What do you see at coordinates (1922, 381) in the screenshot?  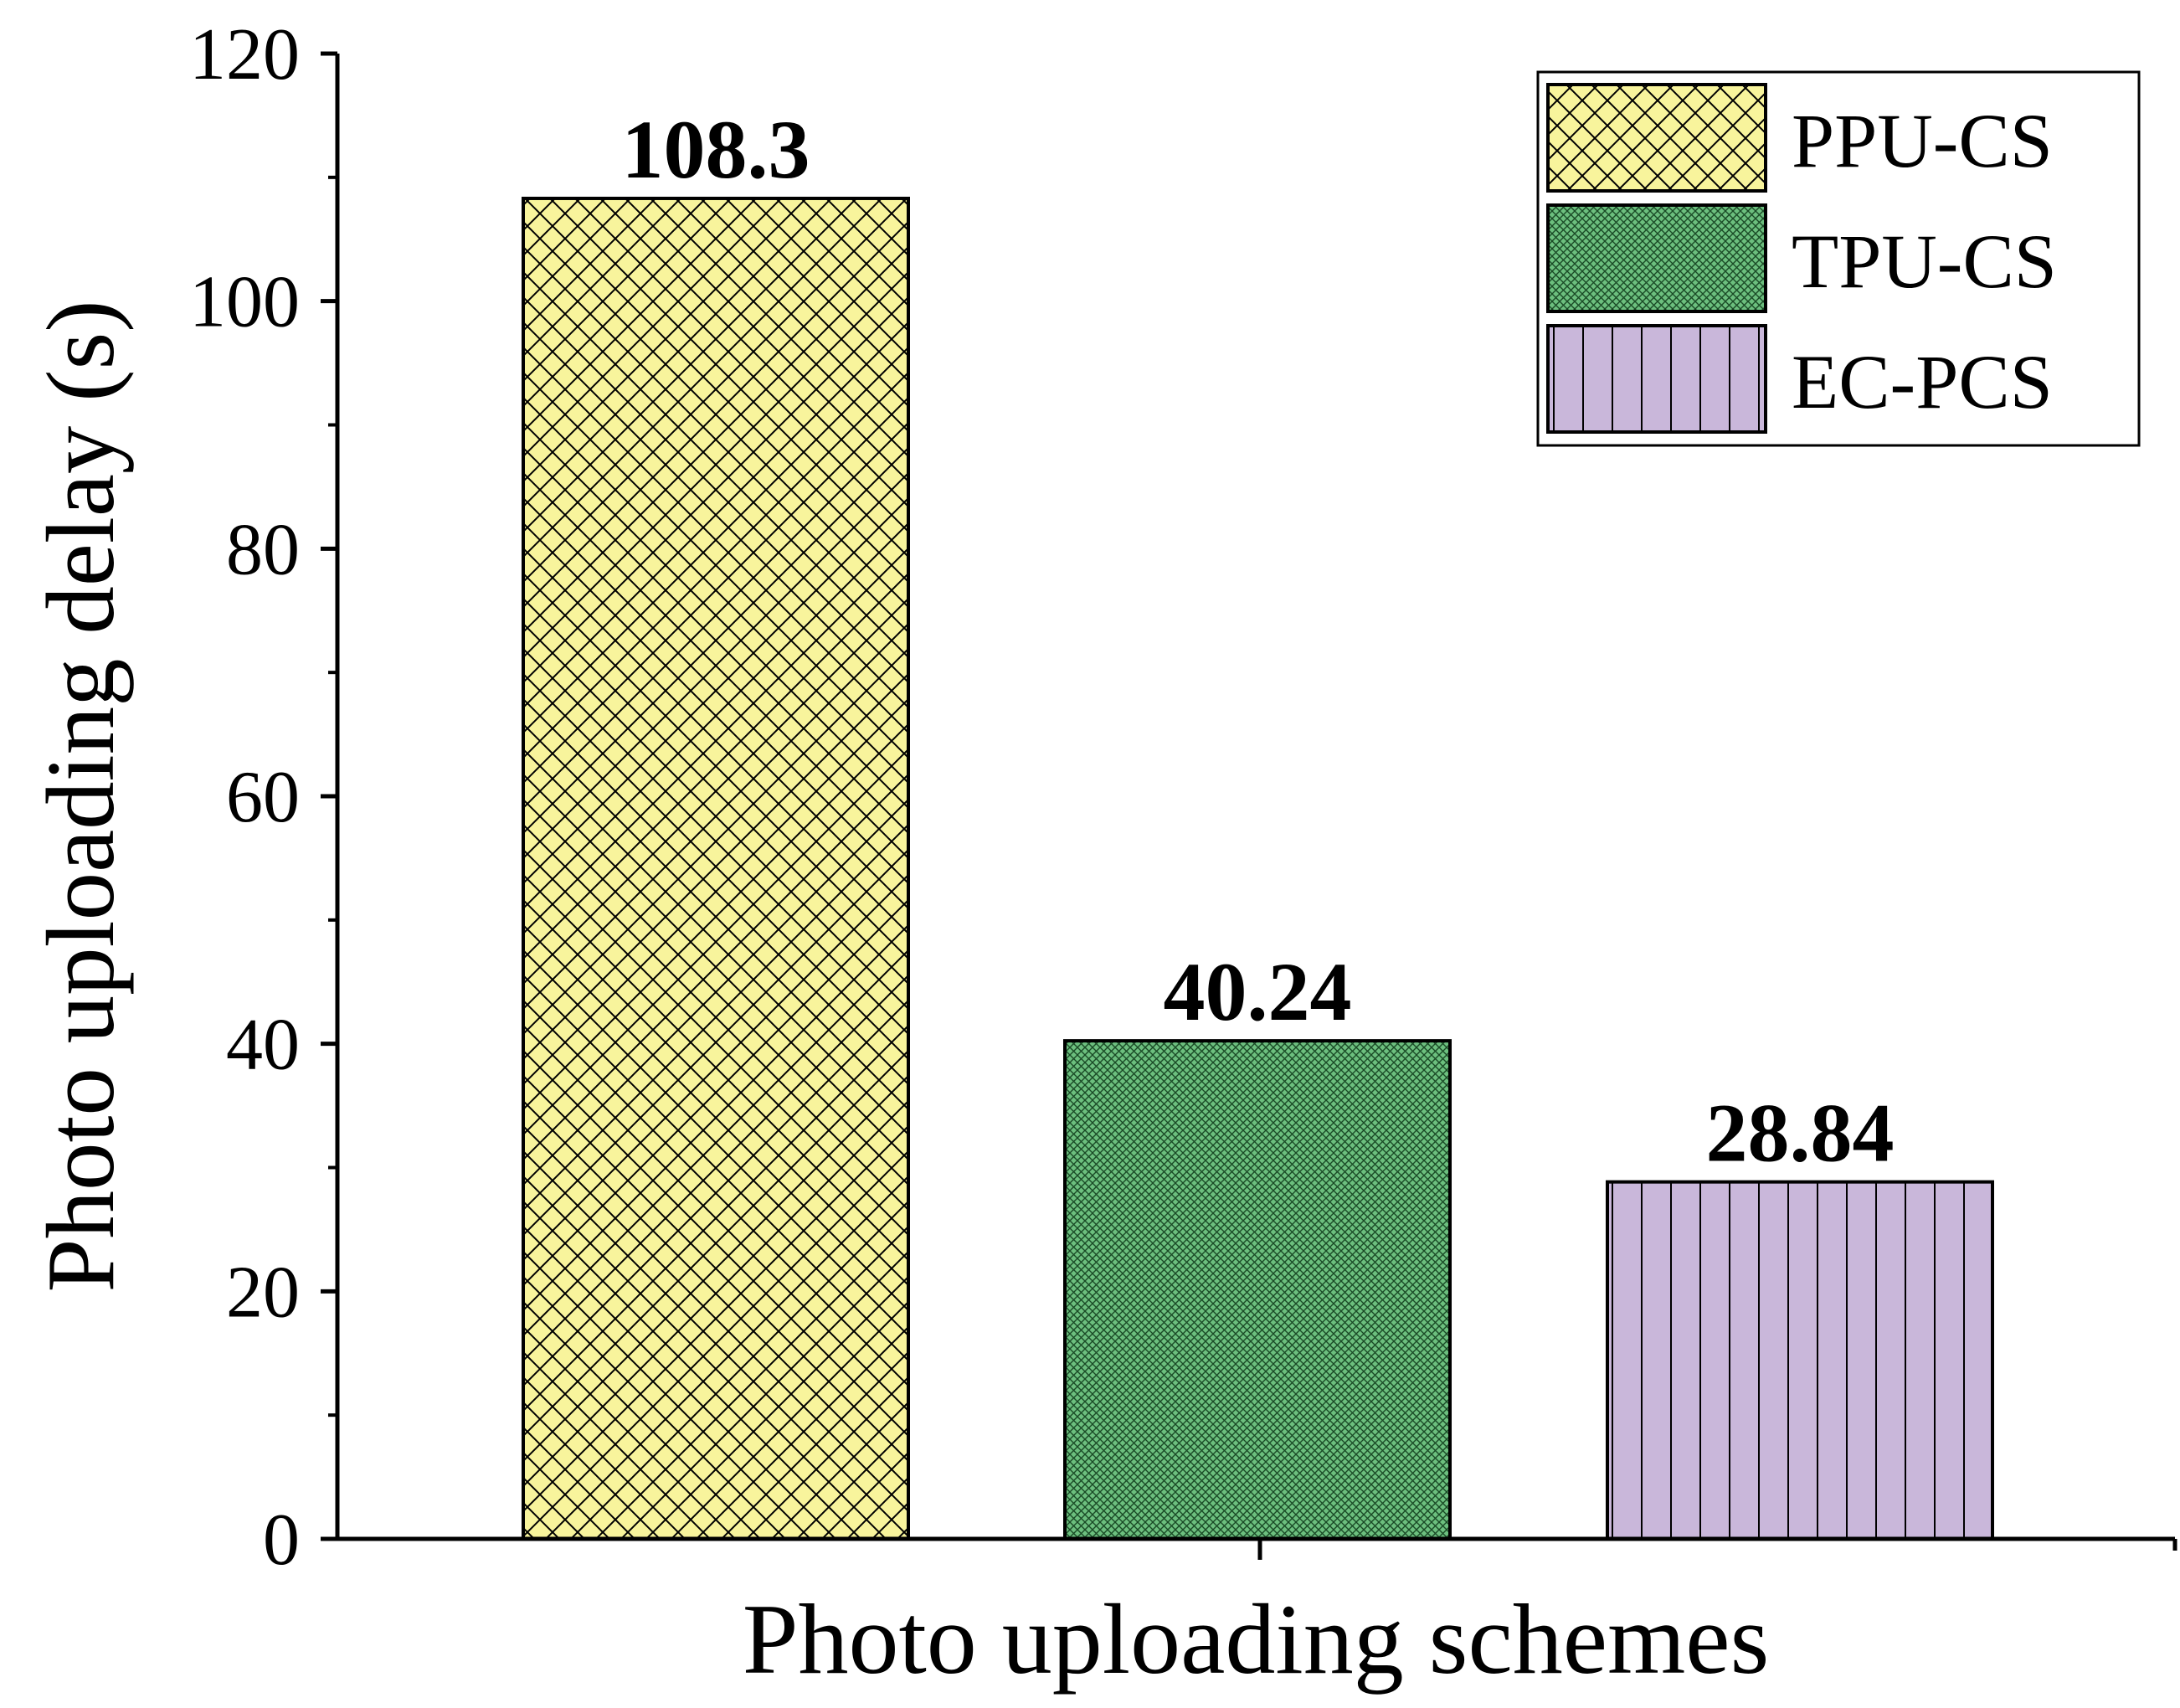 I see `legend-label: EC-PCS` at bounding box center [1922, 381].